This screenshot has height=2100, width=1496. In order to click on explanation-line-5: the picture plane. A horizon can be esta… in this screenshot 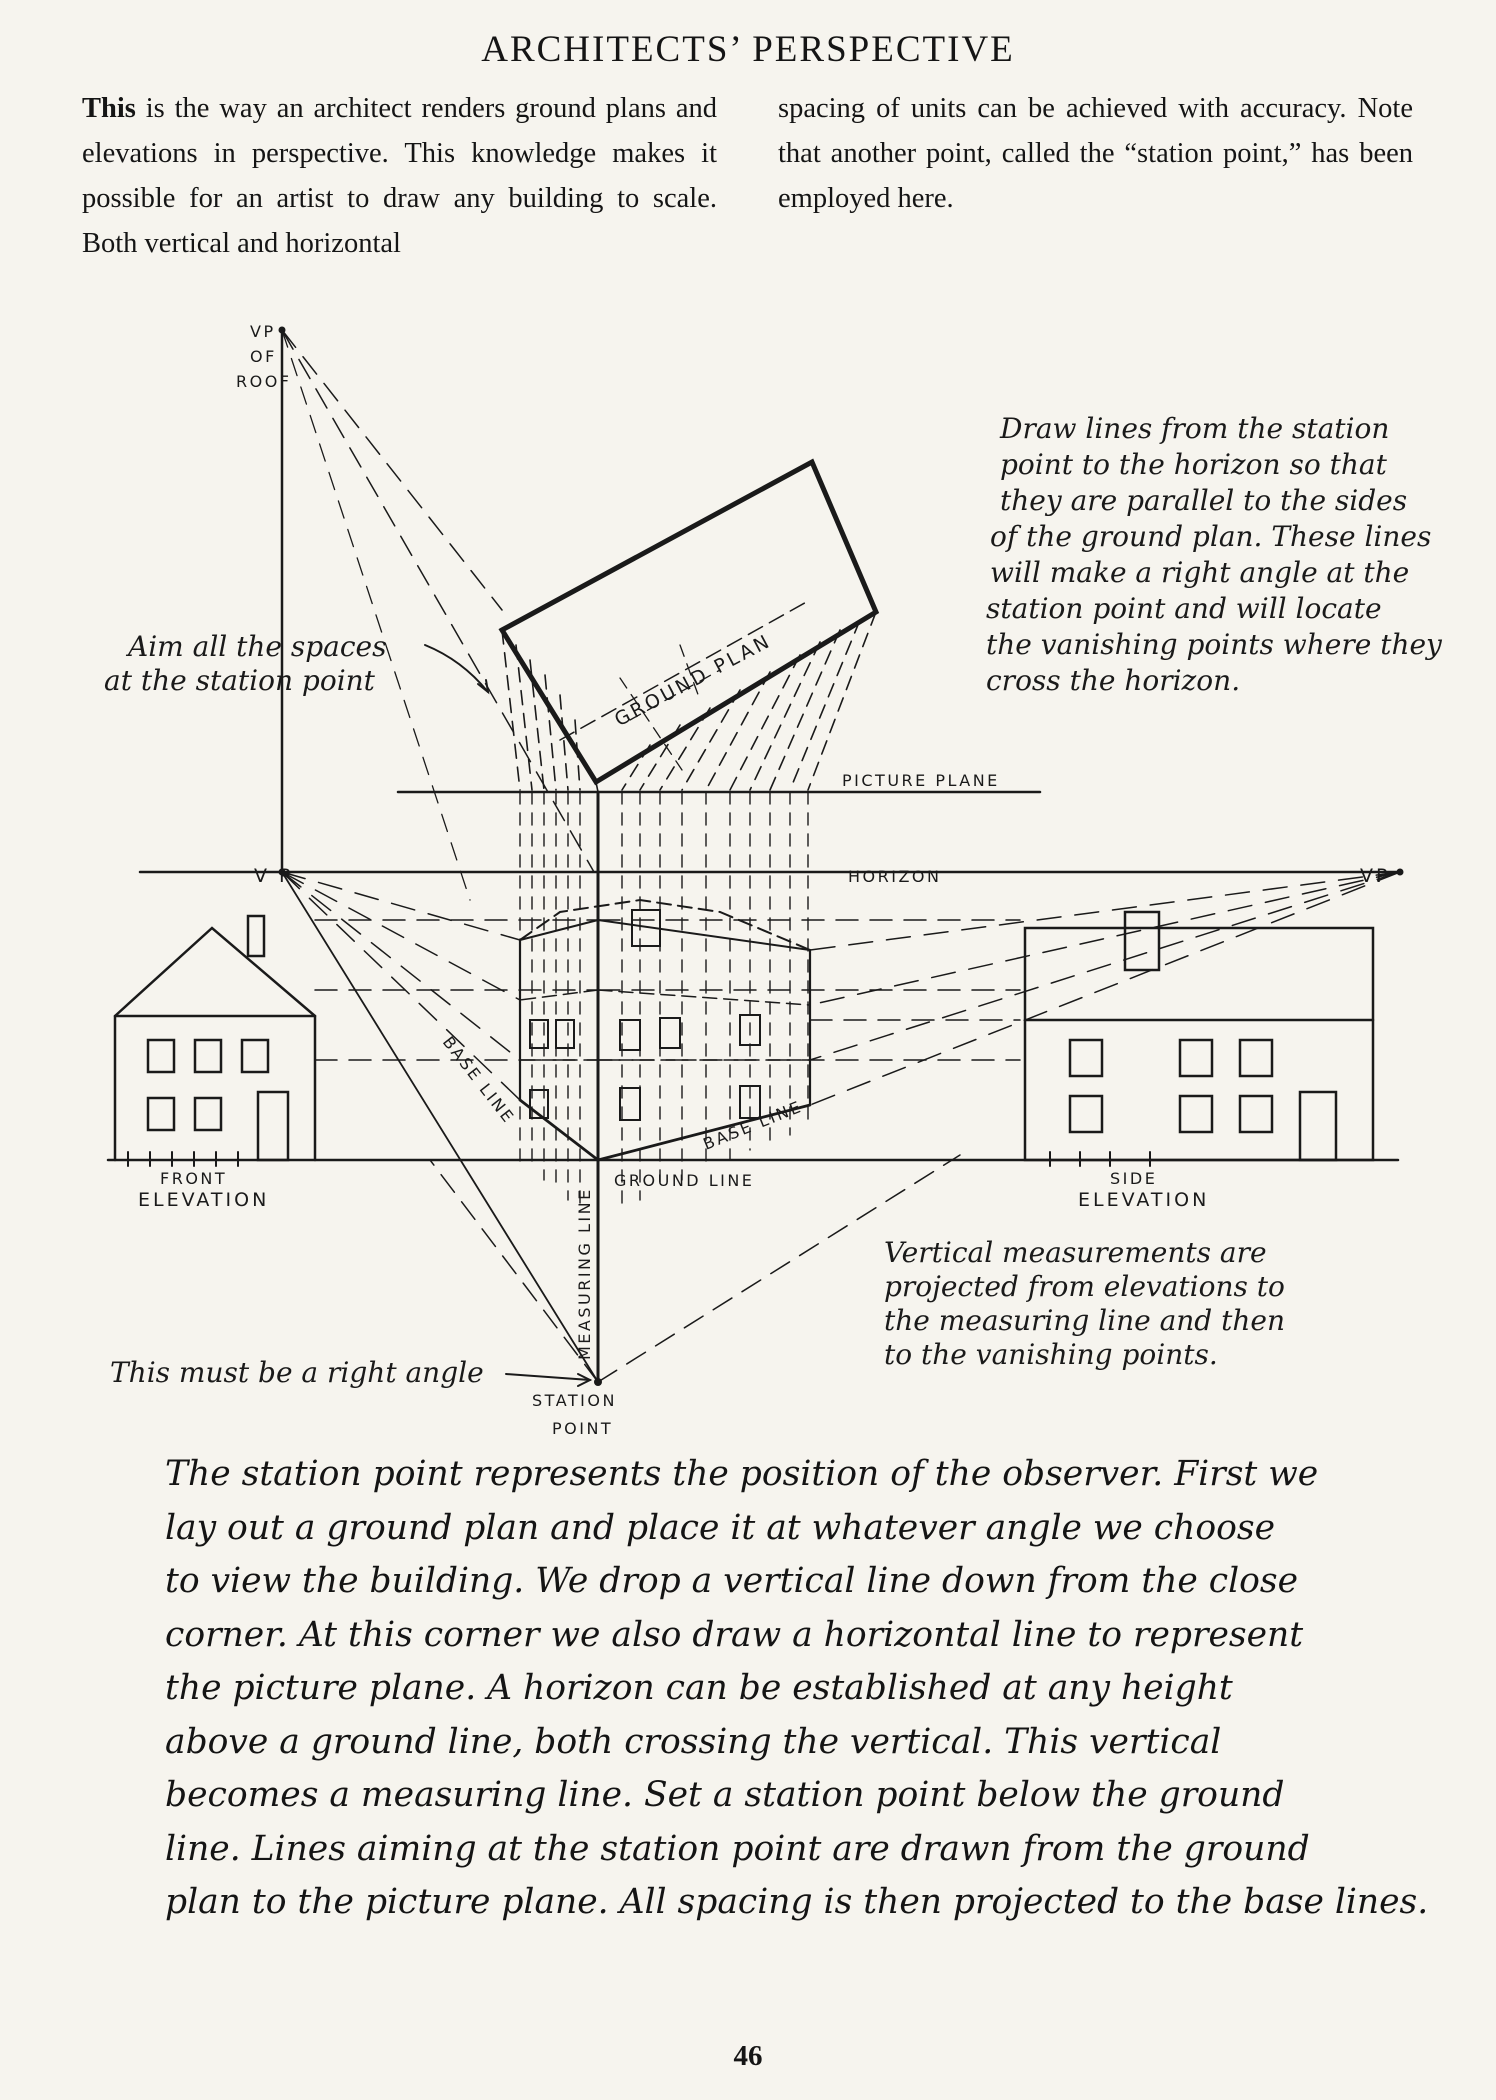, I will do `click(699, 1688)`.